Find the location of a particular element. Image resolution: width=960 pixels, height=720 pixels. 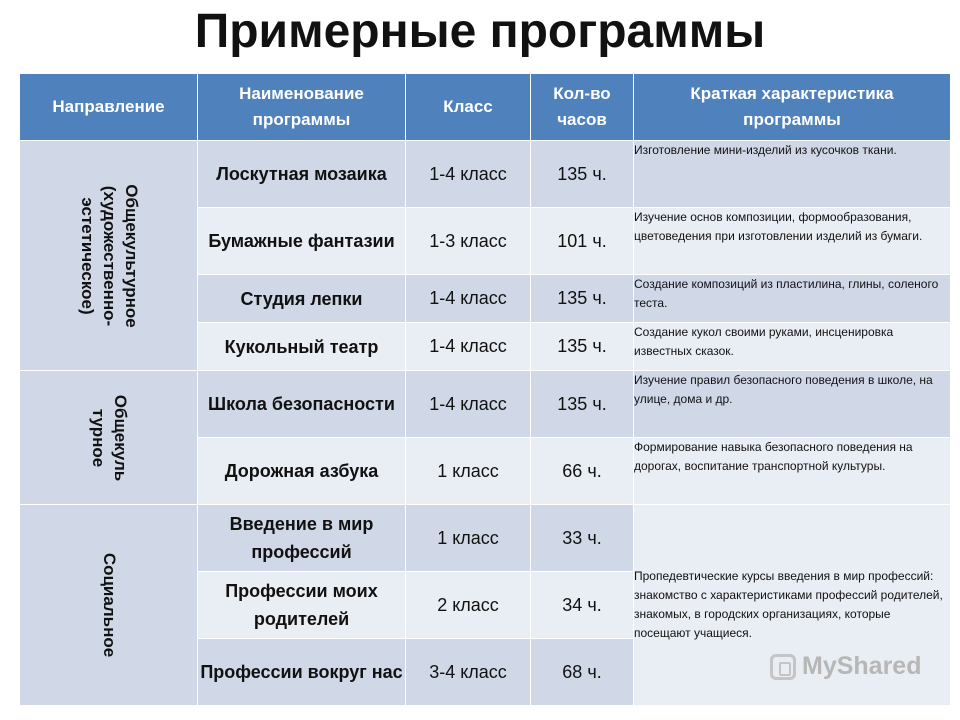

group-label: Социальное is located at coordinates (109, 605).